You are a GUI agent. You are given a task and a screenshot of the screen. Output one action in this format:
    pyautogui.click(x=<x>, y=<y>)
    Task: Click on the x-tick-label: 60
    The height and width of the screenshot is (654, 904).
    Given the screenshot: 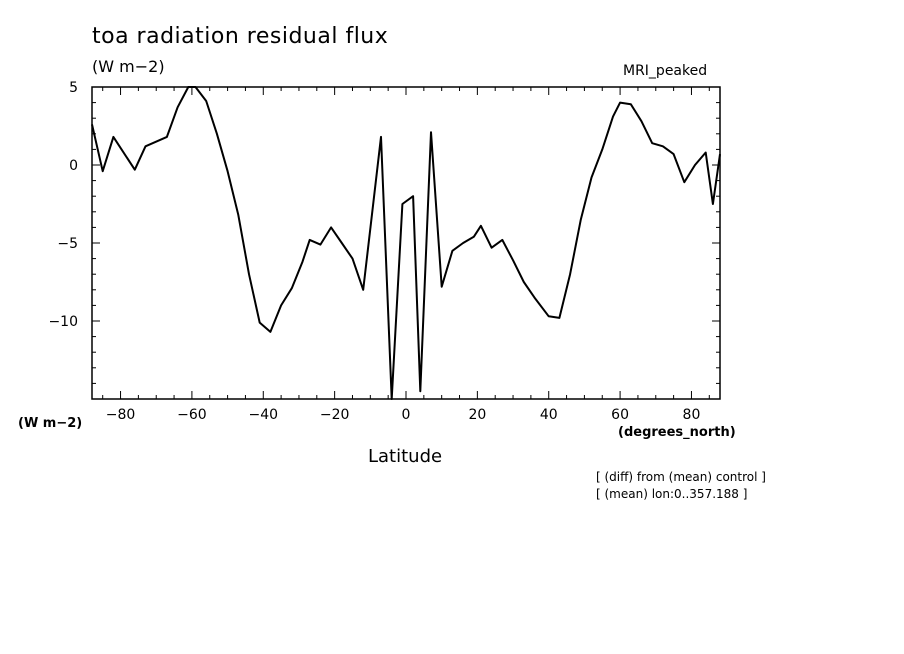 What is the action you would take?
    pyautogui.click(x=620, y=415)
    